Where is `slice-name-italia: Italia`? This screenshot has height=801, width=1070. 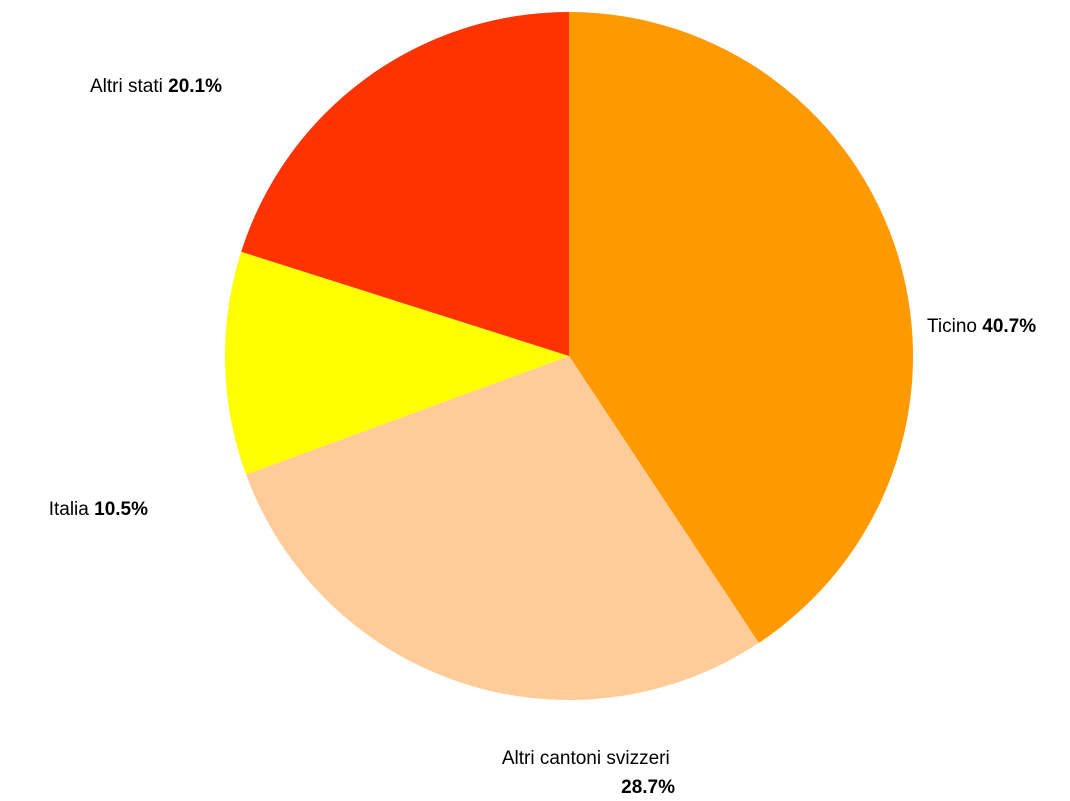
slice-name-italia: Italia is located at coordinates (69, 509).